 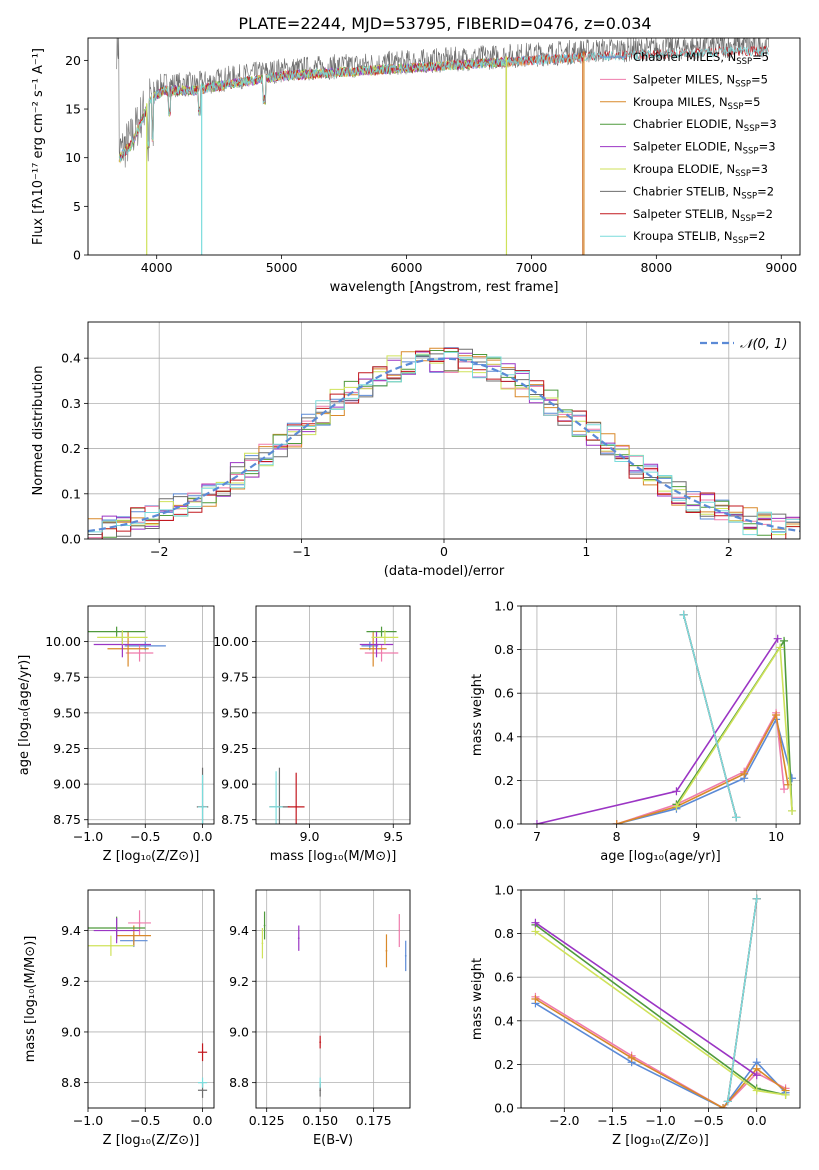 What do you see at coordinates (71, 1031) in the screenshot?
I see `y-tick-label: 9.0` at bounding box center [71, 1031].